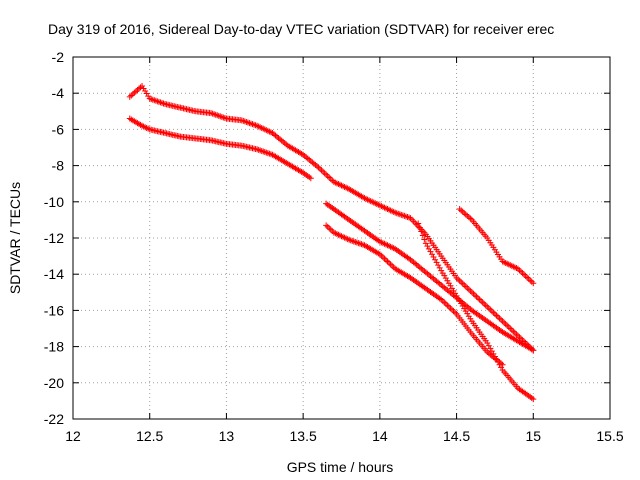 The width and height of the screenshot is (640, 480). Describe the element at coordinates (54, 383) in the screenshot. I see `y-tick-label: -20` at that location.